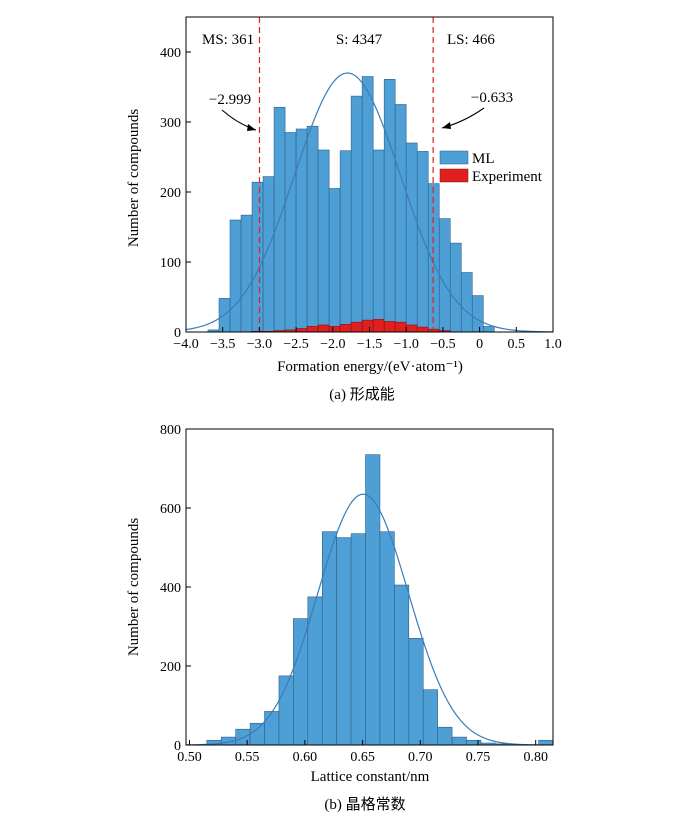 The height and width of the screenshot is (818, 681). I want to click on x-tick-label: −3.0, so click(259, 344).